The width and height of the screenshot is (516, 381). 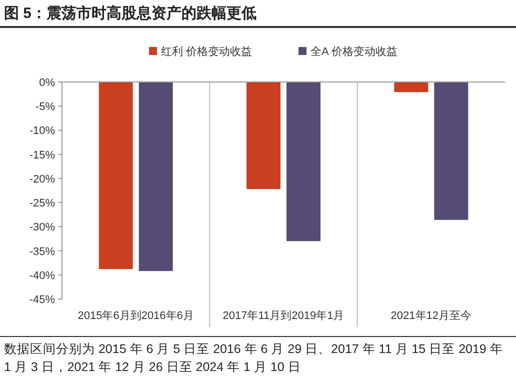 What do you see at coordinates (354, 51) in the screenshot?
I see `legend-label: 全A 价格变动收益` at bounding box center [354, 51].